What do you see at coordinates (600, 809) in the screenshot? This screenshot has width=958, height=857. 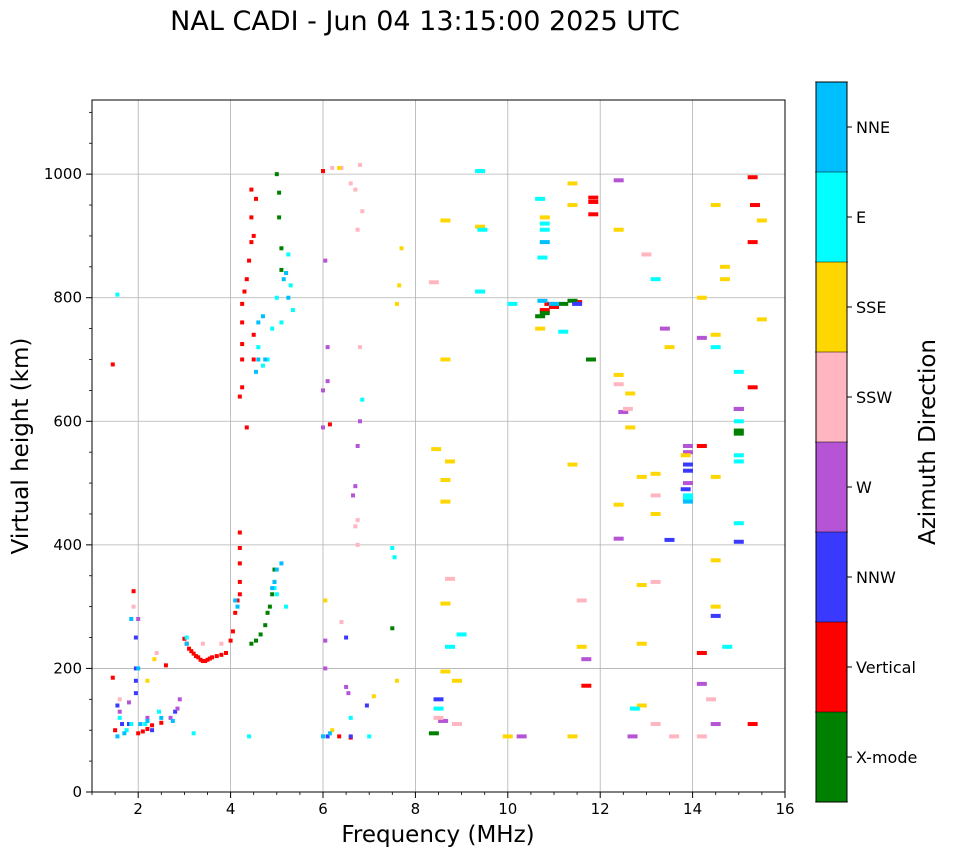 I see `x-tick-label: 12` at bounding box center [600, 809].